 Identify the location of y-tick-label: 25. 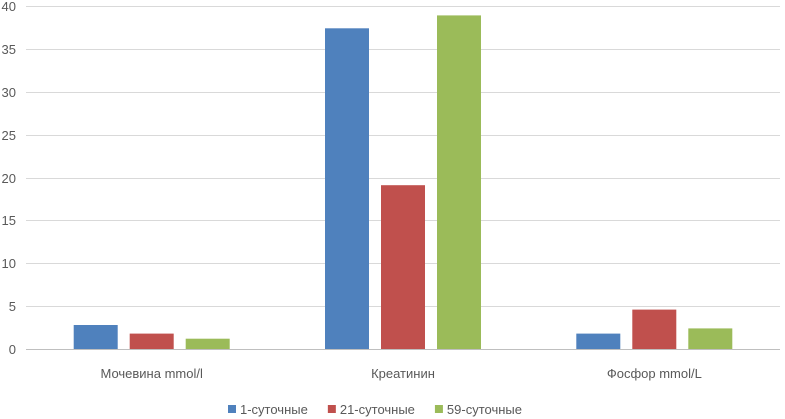
(9, 135).